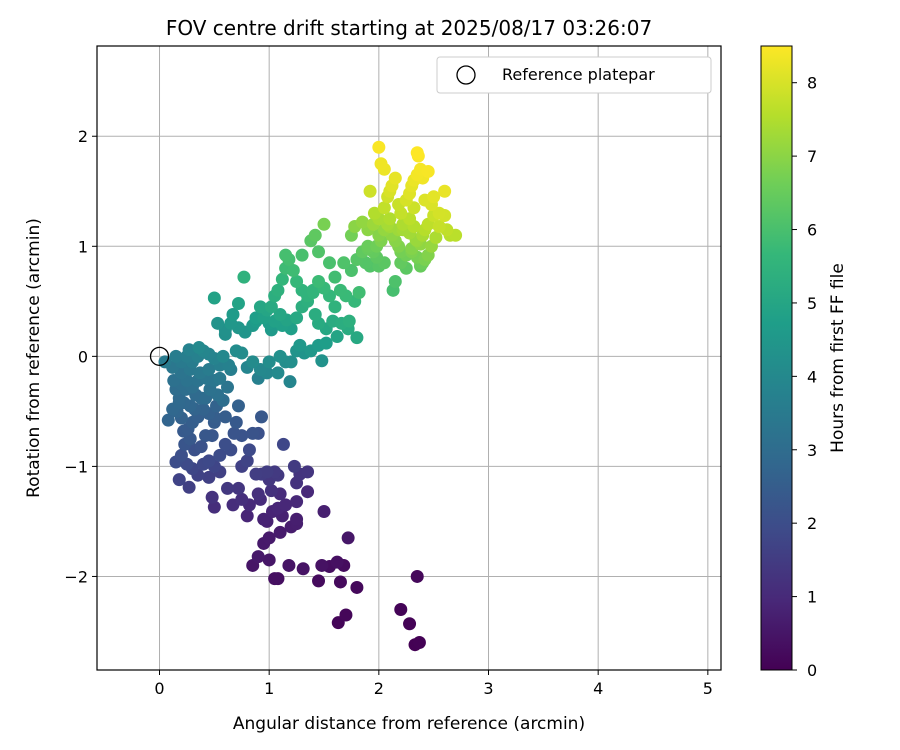 Image resolution: width=900 pixels, height=750 pixels. I want to click on colorbar: 0 1 2 3 4 5 6 7 8 Hours from first FF file, so click(804, 362).